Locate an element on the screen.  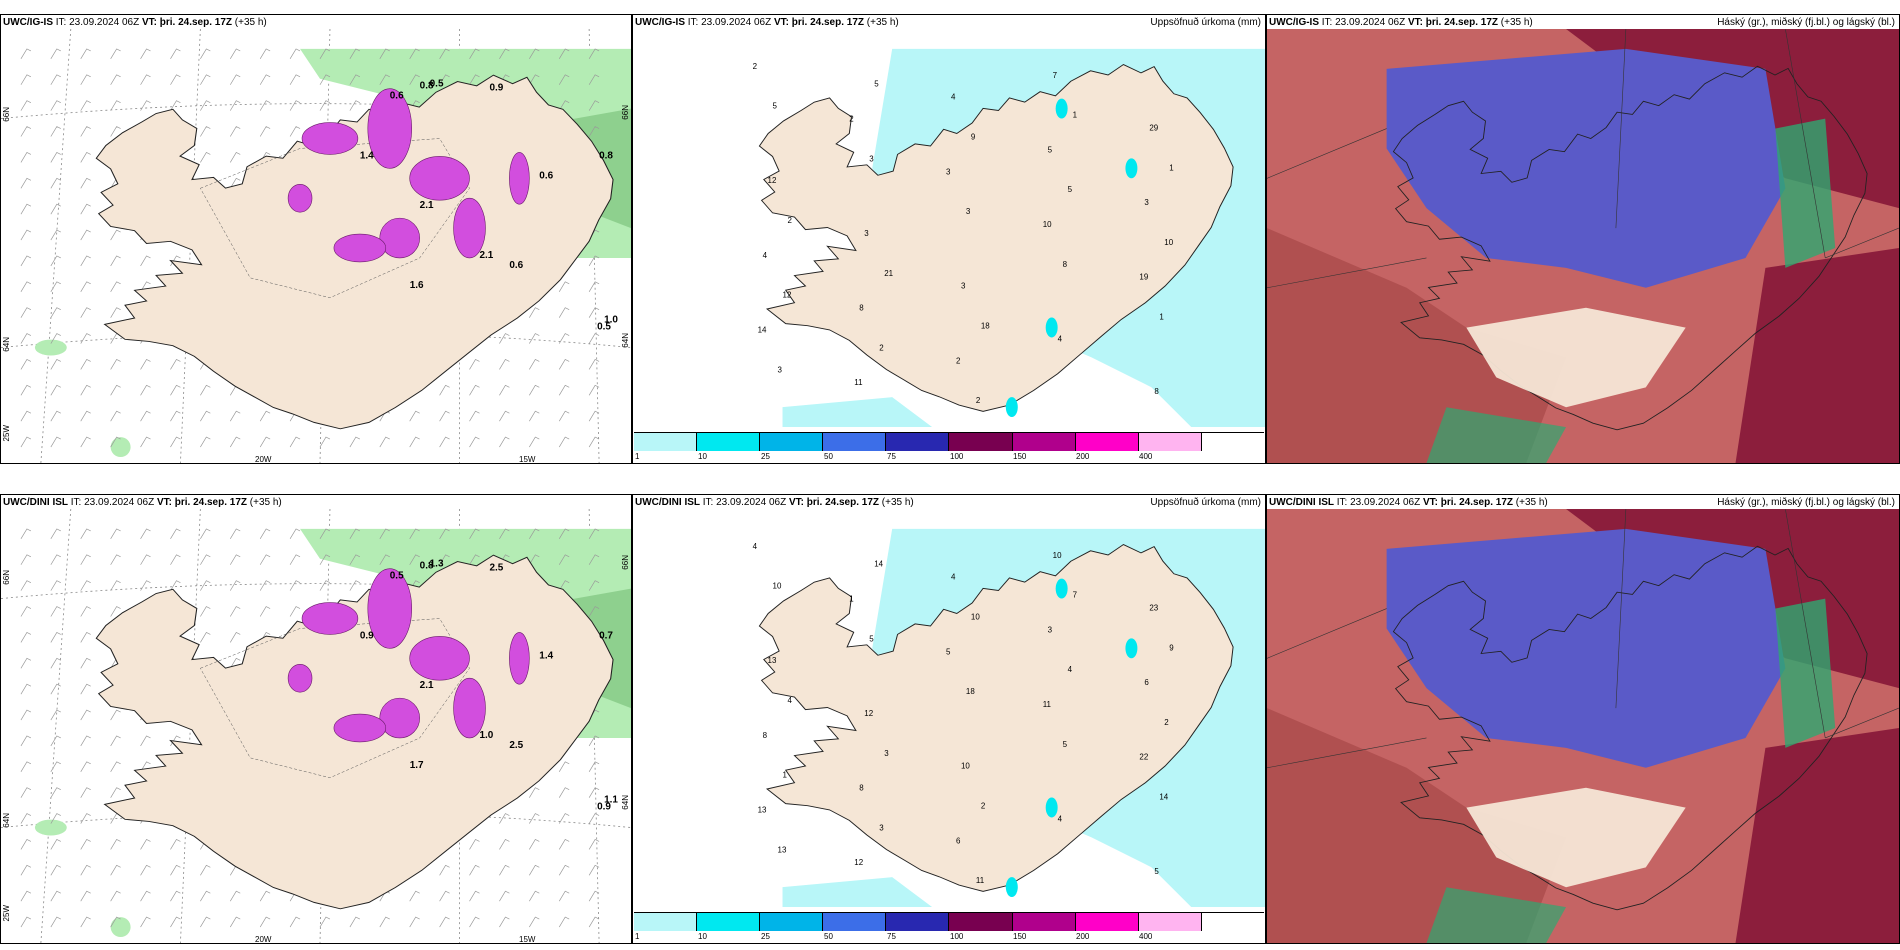
grid-parallel is located at coordinates (316, 111).